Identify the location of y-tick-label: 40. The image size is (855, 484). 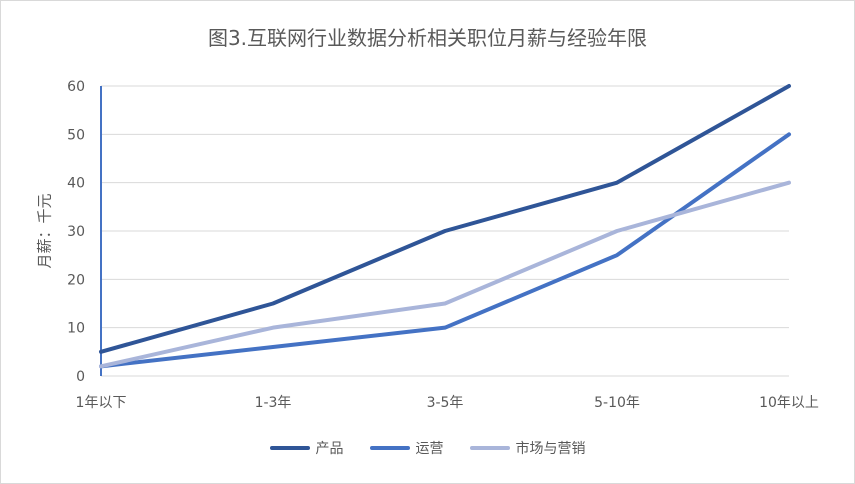
(76, 184).